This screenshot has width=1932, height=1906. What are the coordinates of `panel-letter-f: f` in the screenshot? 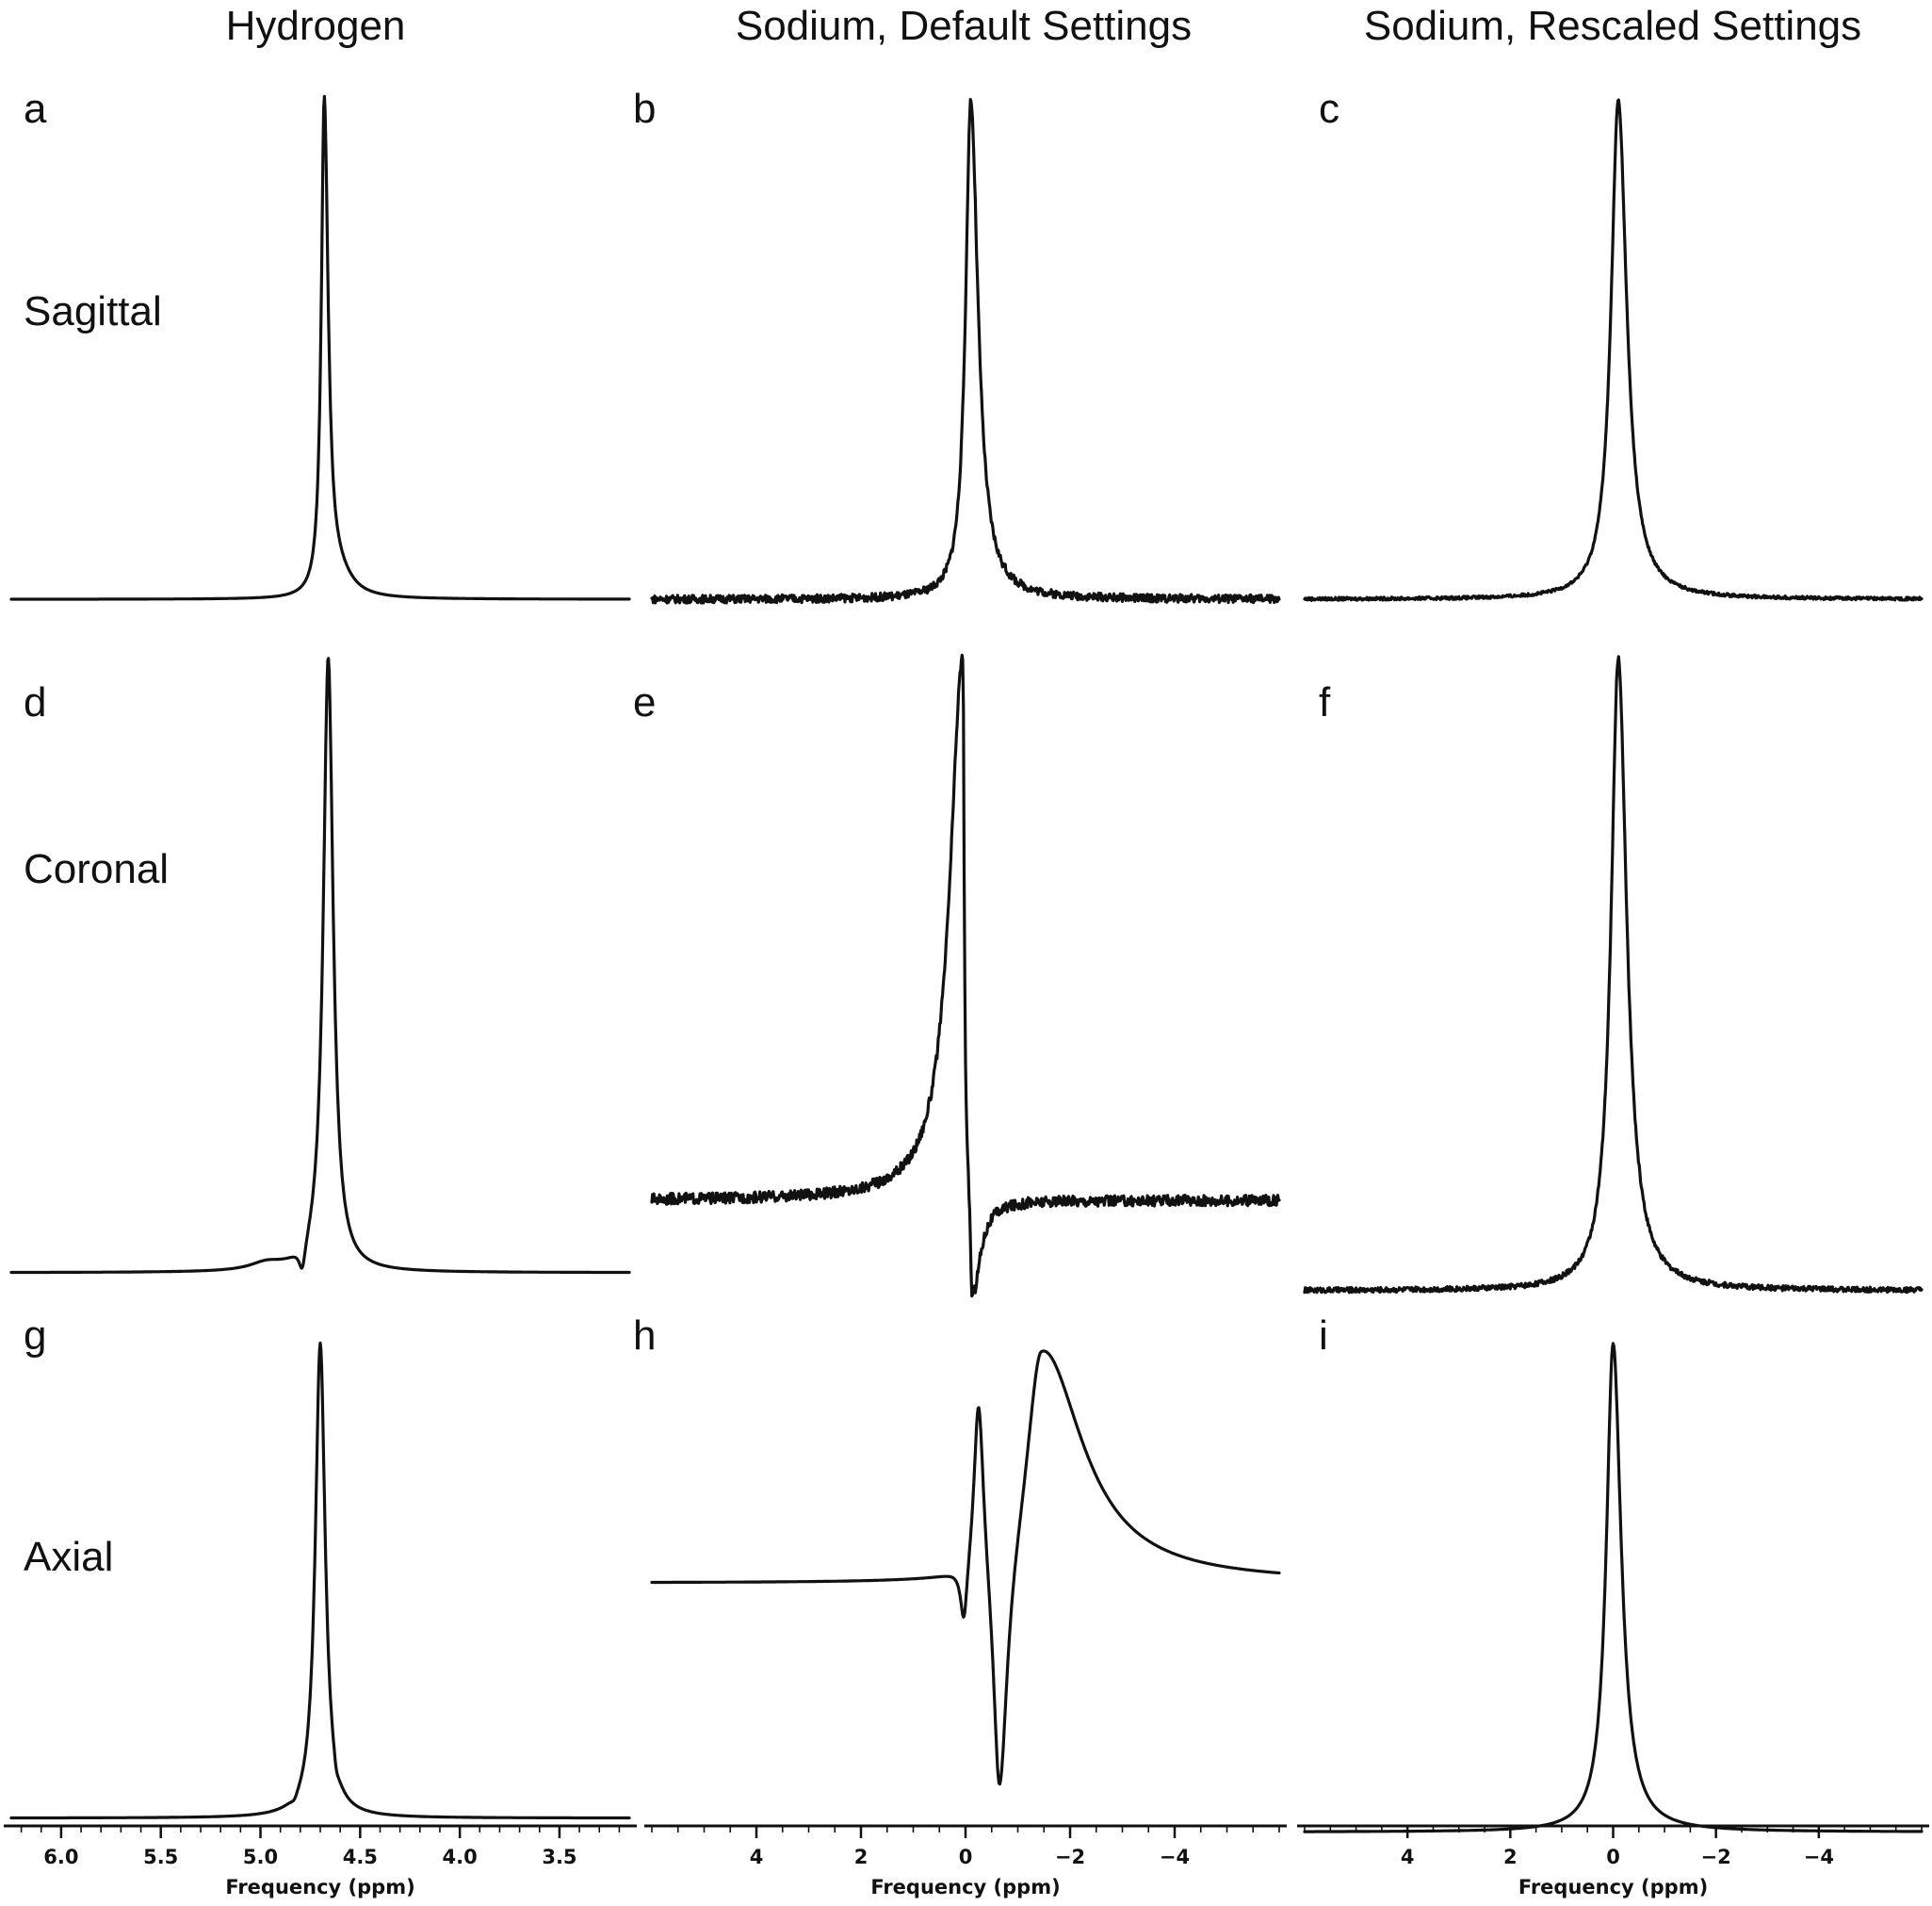 It's located at (1325, 702).